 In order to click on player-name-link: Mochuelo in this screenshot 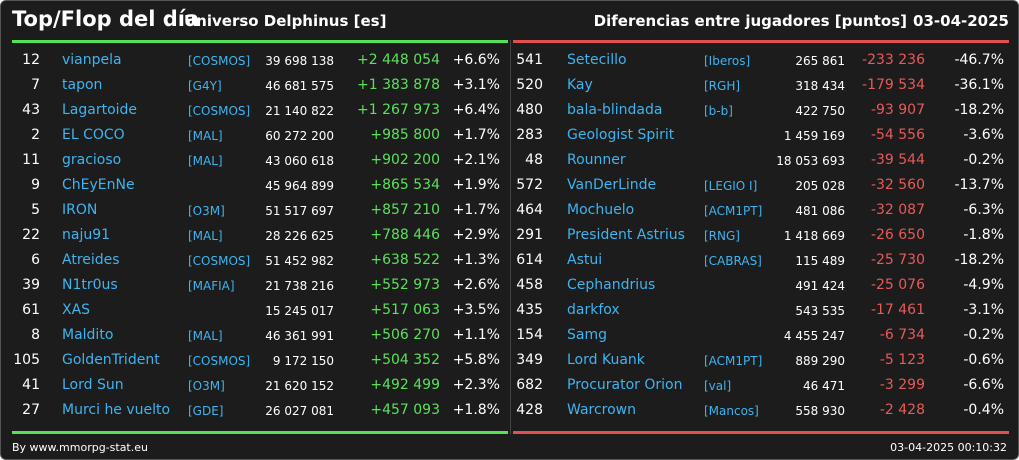, I will do `click(601, 210)`.